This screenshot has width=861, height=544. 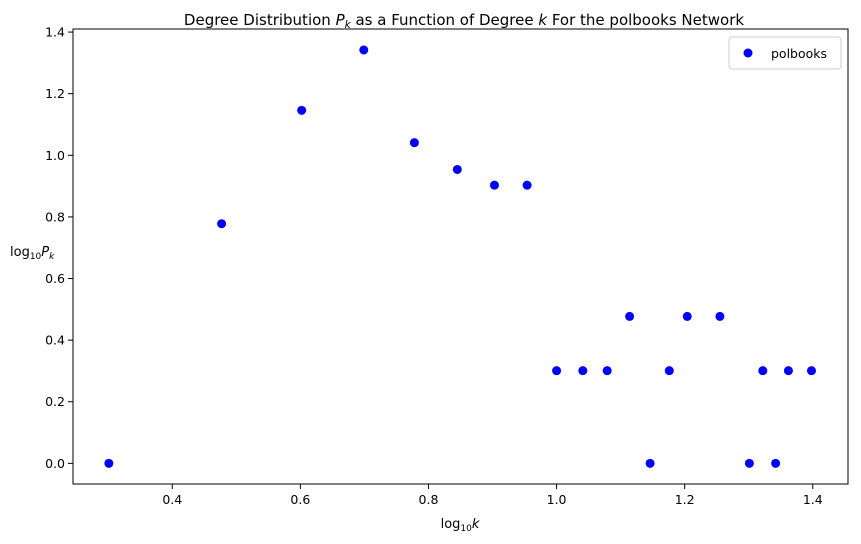 I want to click on title-pk: P, so click(x=341, y=20).